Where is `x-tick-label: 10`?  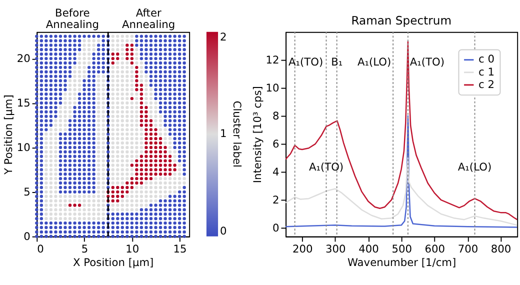 x-tick-label: 10 is located at coordinates (133, 249).